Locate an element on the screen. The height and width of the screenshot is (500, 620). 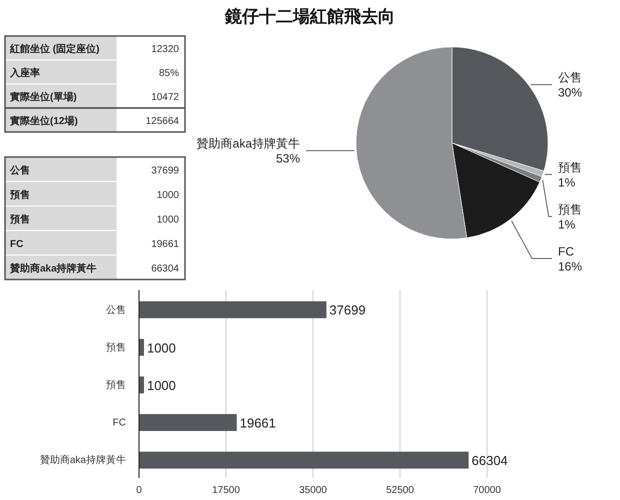
data-label: 37699 is located at coordinates (347, 310).